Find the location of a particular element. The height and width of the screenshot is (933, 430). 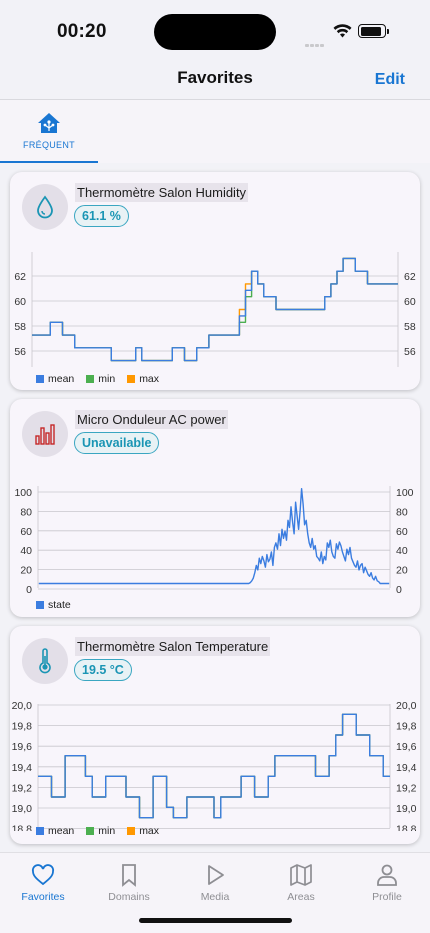

y-tick-label-left: 100 is located at coordinates (23, 493).